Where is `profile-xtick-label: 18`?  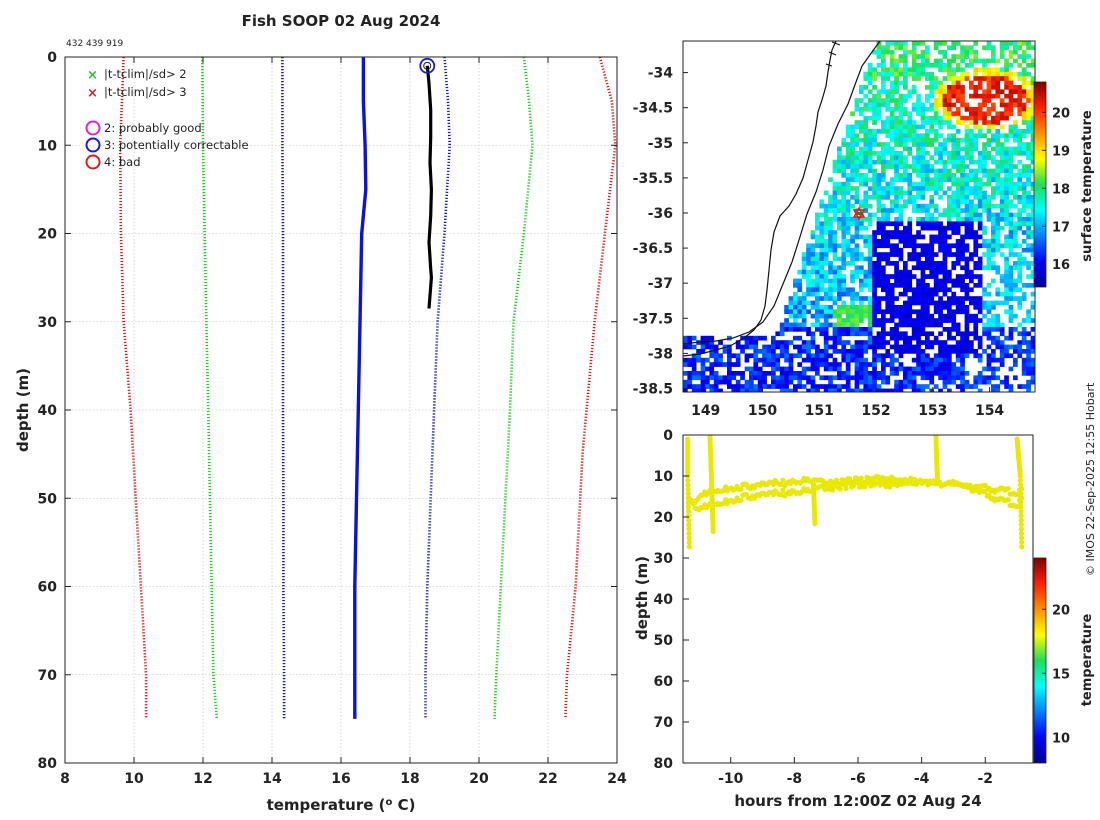
profile-xtick-label: 18 is located at coordinates (409, 779).